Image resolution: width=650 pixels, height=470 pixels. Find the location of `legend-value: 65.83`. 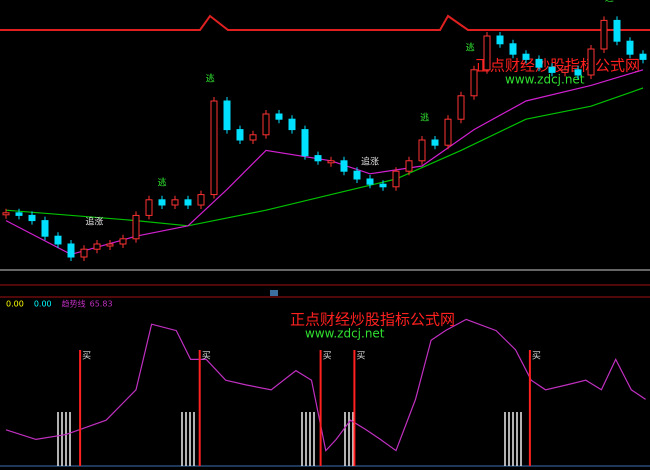

legend-value: 65.83 is located at coordinates (101, 304).